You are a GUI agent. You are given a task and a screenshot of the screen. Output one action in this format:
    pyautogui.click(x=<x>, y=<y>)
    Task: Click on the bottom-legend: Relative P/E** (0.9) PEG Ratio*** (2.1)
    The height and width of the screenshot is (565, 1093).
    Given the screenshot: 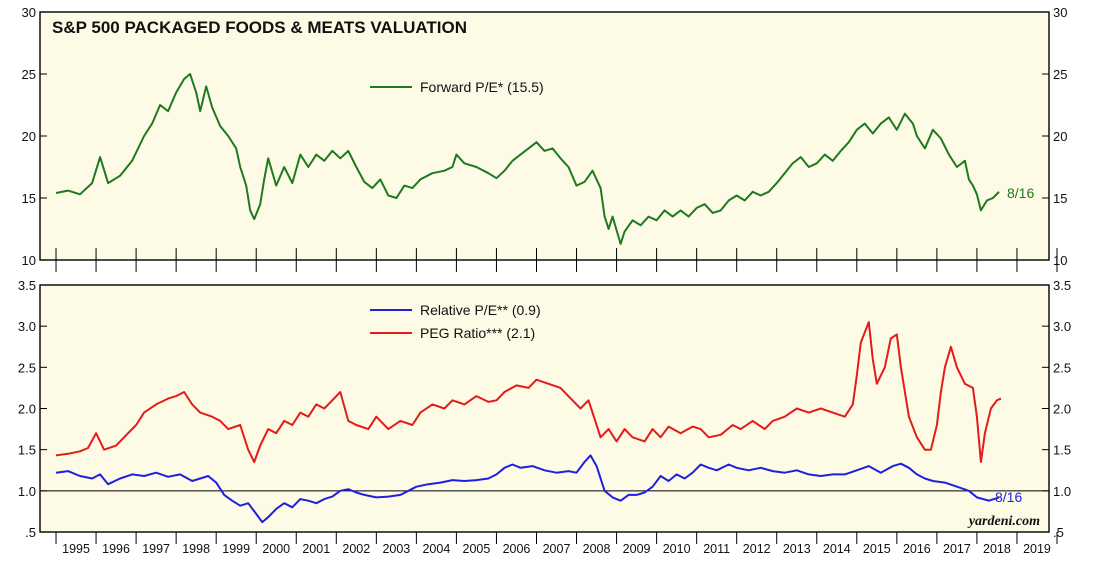 What is the action you would take?
    pyautogui.click(x=455, y=321)
    